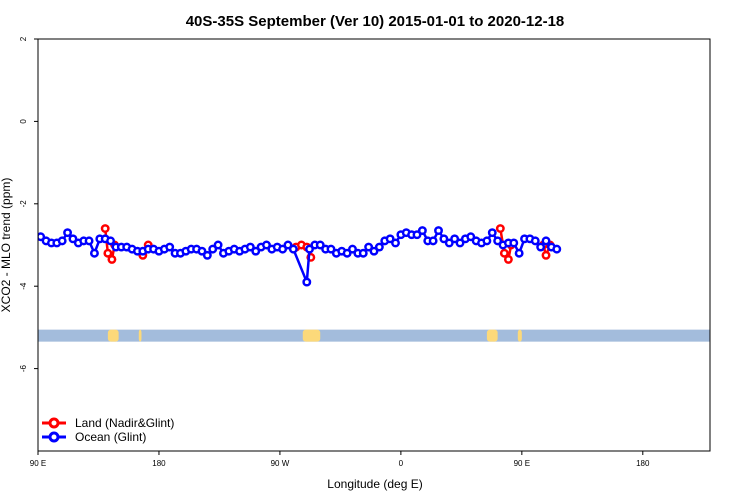  Describe the element at coordinates (374, 484) in the screenshot. I see `x-axis-label: Longitude (deg E)` at that location.